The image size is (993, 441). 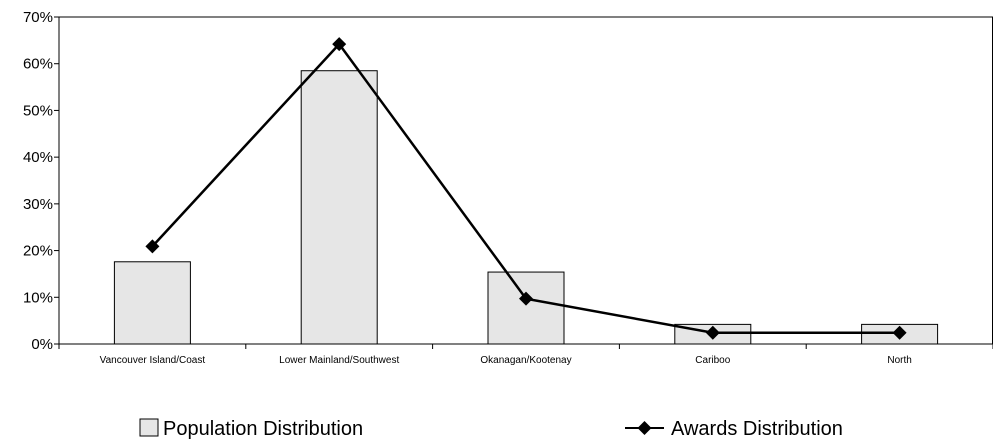 What do you see at coordinates (38, 157) in the screenshot?
I see `y-tick-label: 40%` at bounding box center [38, 157].